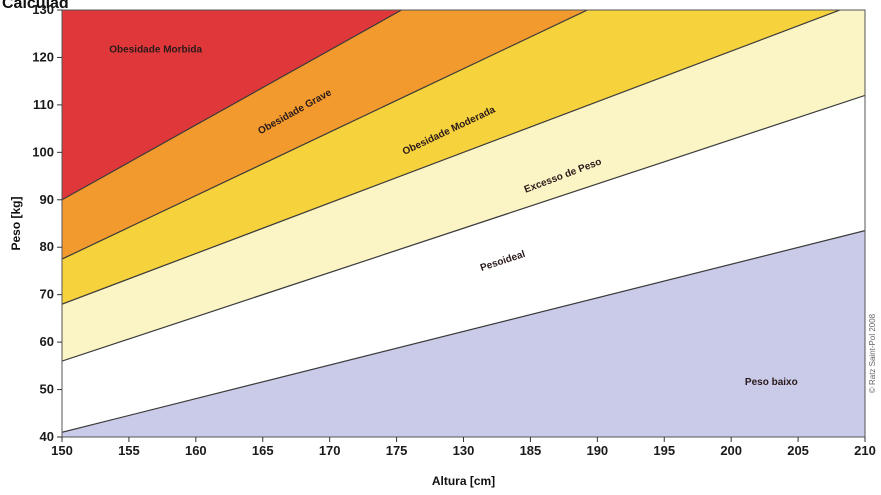  Describe the element at coordinates (397, 450) in the screenshot. I see `x-tick-label: 175` at that location.